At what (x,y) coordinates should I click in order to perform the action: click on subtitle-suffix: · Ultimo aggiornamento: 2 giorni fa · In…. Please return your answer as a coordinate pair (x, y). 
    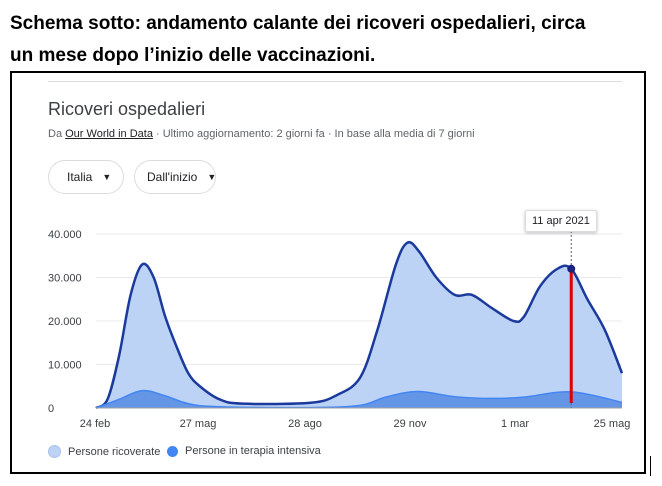
    Looking at the image, I should click on (313, 134).